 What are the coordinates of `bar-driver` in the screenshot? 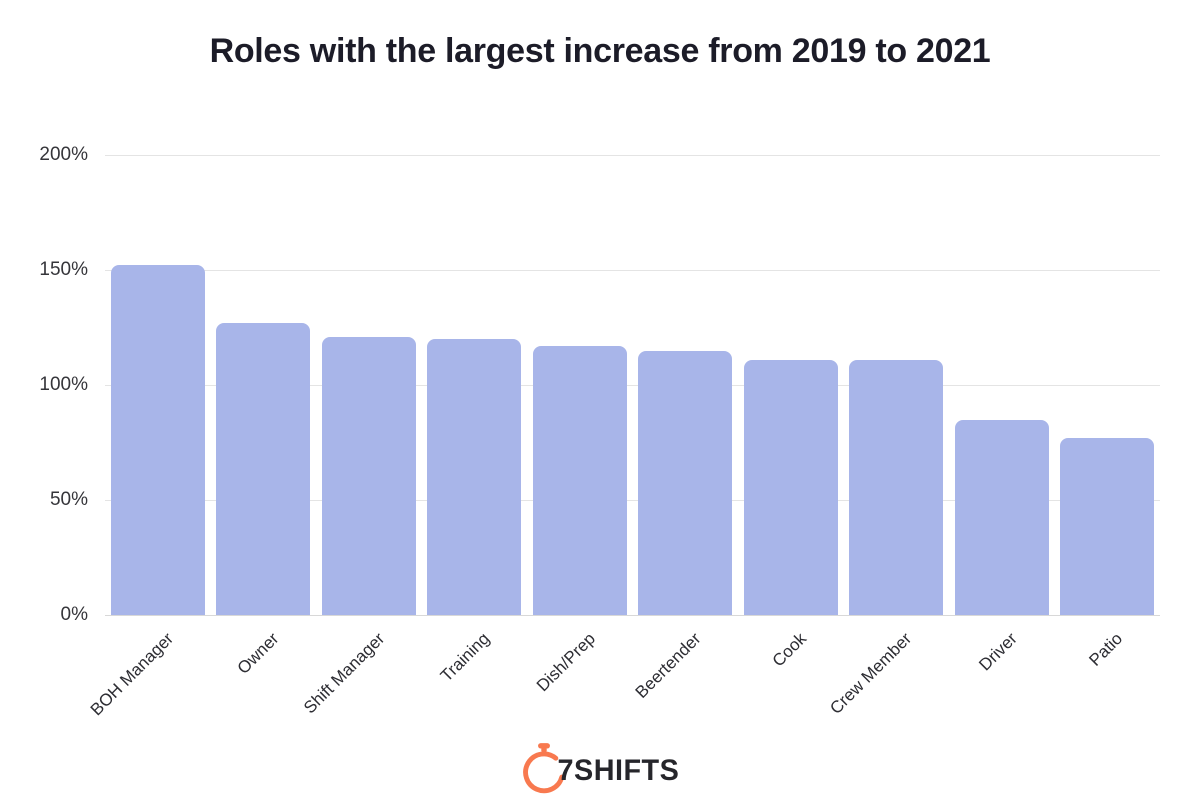 It's located at (1001, 517).